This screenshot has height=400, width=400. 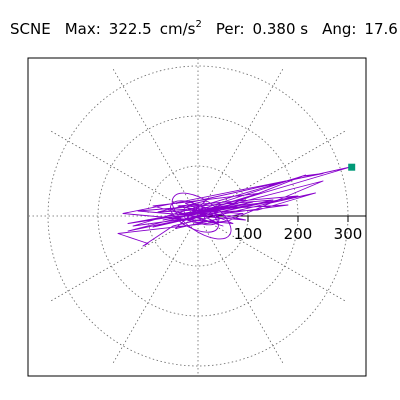 What do you see at coordinates (248, 234) in the screenshot?
I see `radial-tick-label: 100` at bounding box center [248, 234].